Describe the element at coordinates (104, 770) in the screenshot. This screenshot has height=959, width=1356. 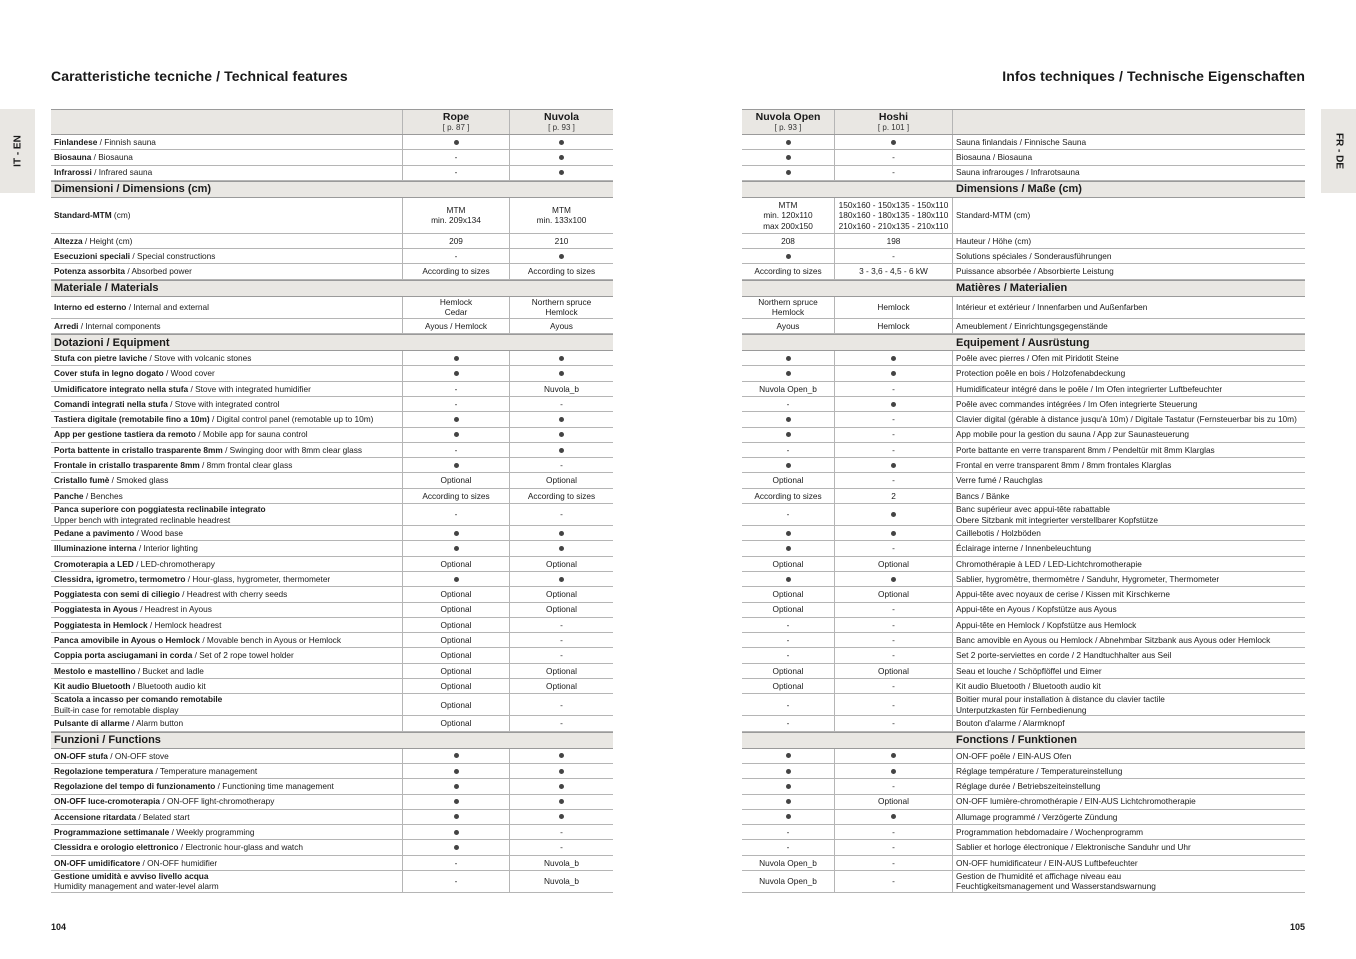
I see `feature-name-it: Regolazione temperatura` at that location.